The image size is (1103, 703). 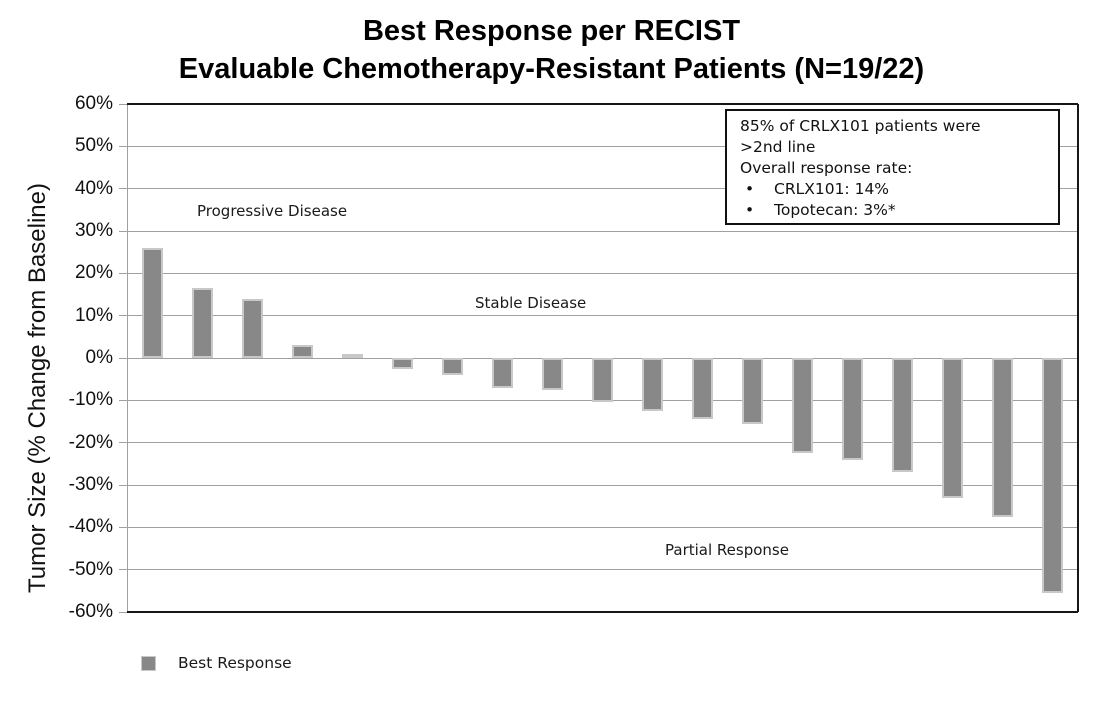 I want to click on chart-title: Best Response per RECIST, so click(x=551, y=31).